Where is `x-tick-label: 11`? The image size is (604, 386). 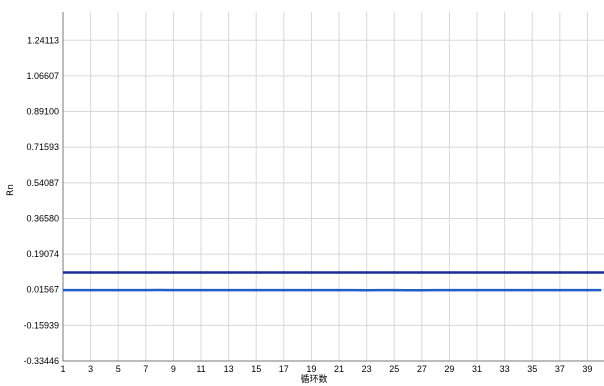
x-tick-label: 11 is located at coordinates (200, 369).